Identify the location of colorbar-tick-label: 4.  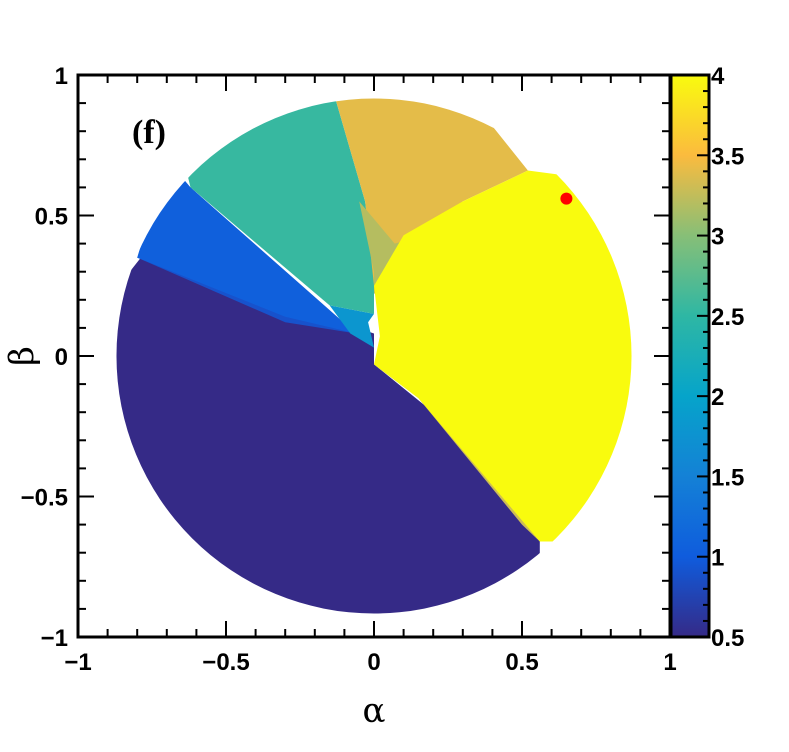
(718, 76).